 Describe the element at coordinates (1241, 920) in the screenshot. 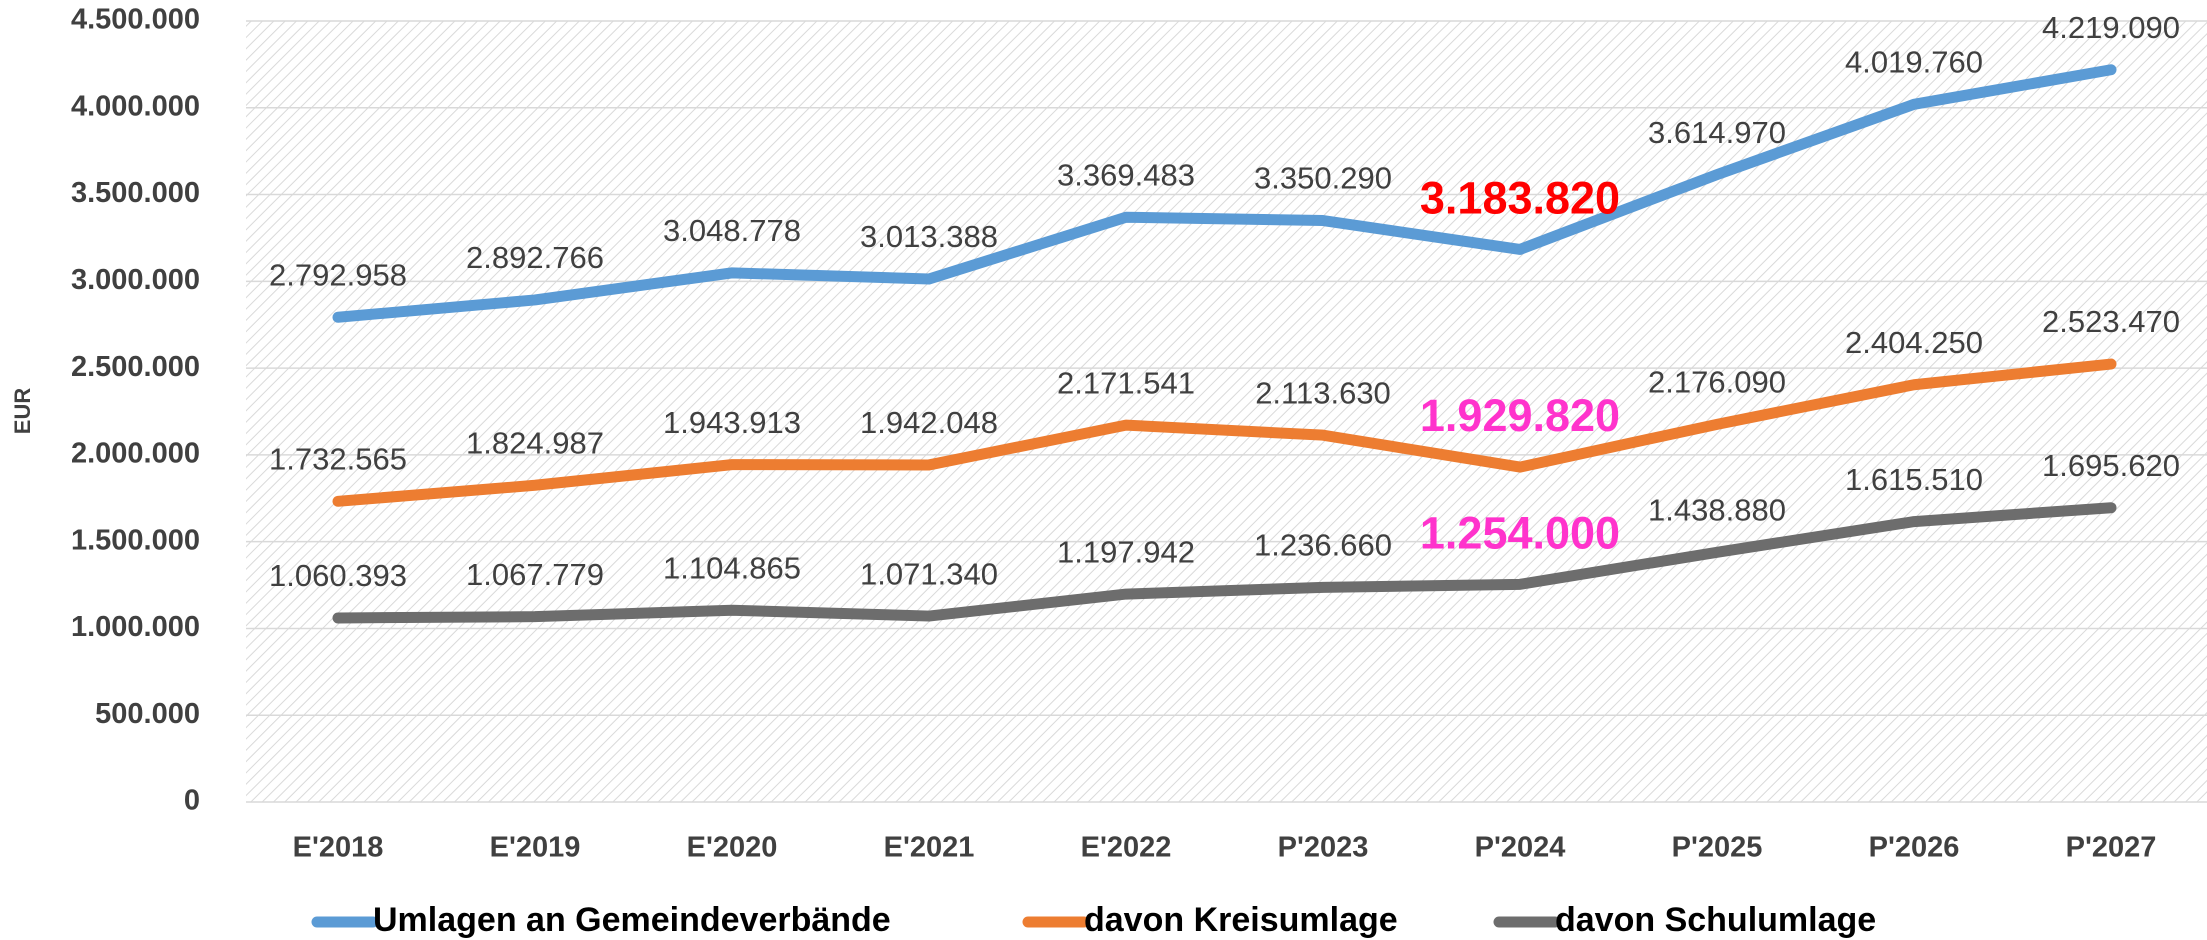

I see `legend-label: davon Kreisumlage` at that location.